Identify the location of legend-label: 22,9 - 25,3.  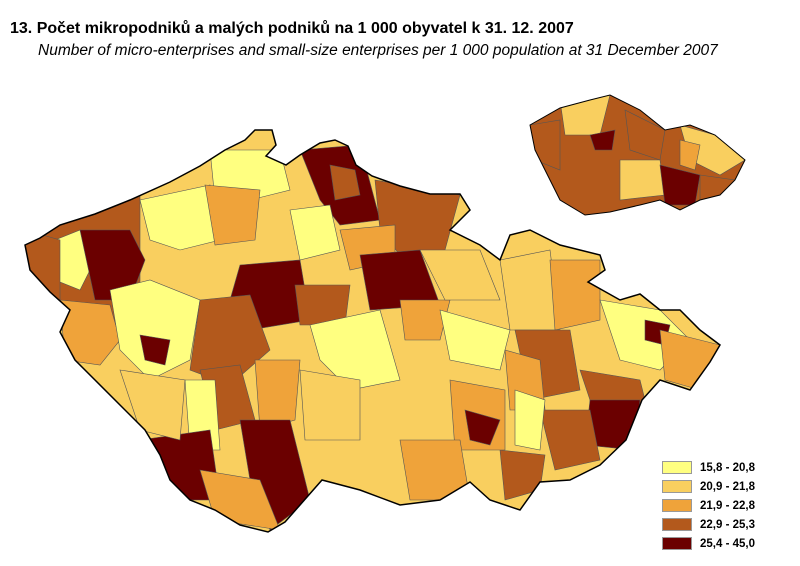
(727, 524).